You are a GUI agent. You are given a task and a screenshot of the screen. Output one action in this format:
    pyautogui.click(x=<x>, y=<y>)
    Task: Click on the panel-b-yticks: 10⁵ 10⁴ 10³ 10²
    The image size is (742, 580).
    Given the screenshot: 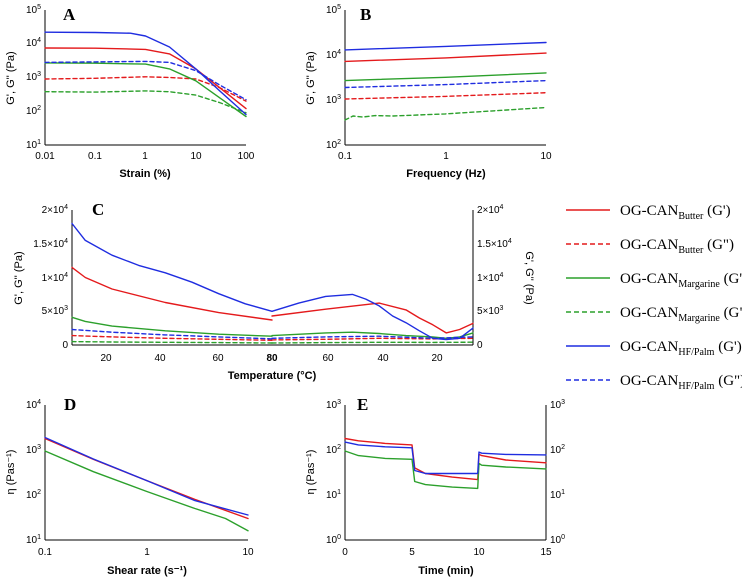 What is the action you would take?
    pyautogui.click(x=333, y=77)
    